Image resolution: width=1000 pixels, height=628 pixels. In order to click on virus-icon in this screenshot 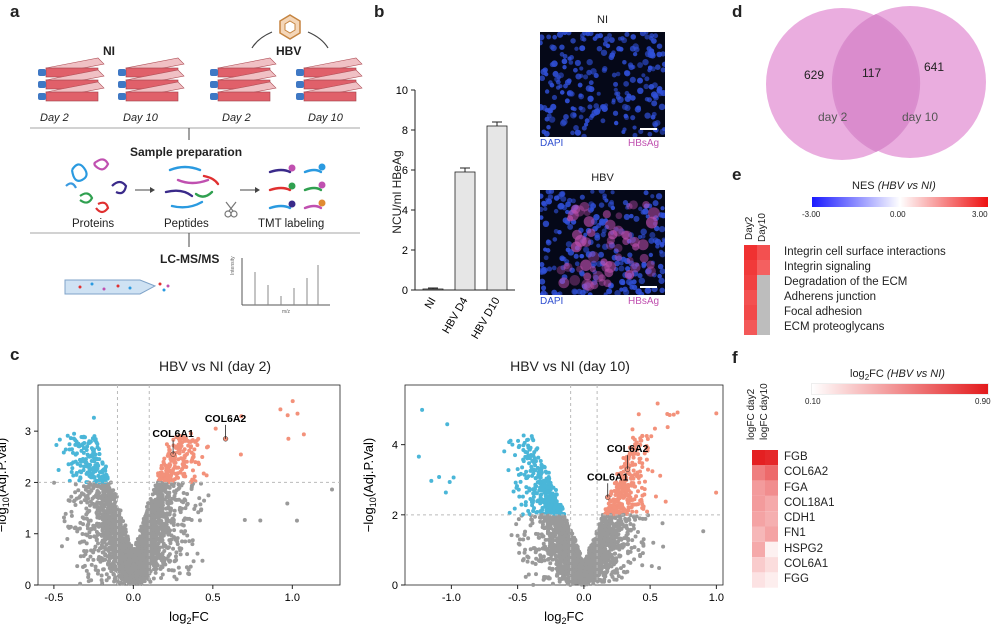, I will do `click(290, 27)`.